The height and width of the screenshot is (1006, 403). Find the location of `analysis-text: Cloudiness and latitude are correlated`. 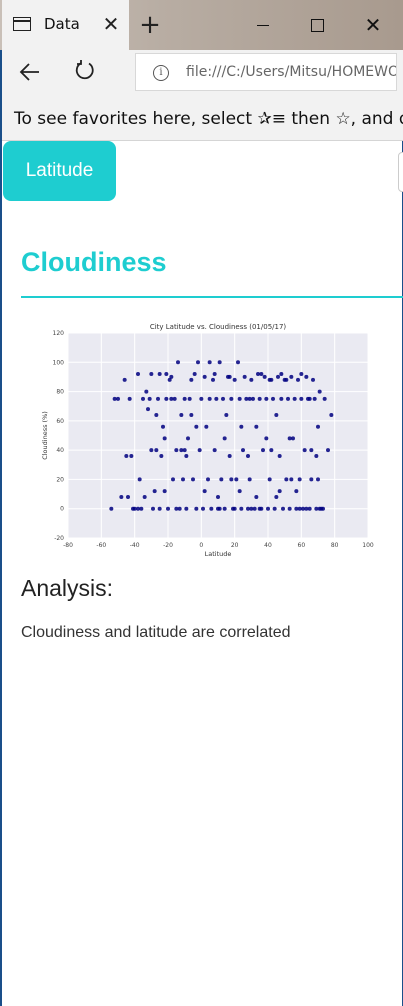

analysis-text: Cloudiness and latitude are correlated is located at coordinates (156, 632).